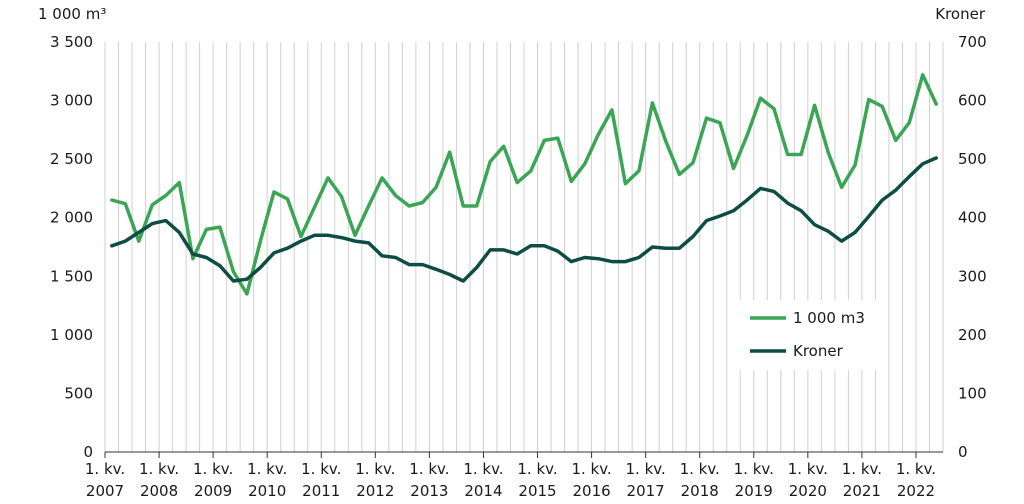 The image size is (1024, 504). I want to click on legend-background, so click(808, 335).